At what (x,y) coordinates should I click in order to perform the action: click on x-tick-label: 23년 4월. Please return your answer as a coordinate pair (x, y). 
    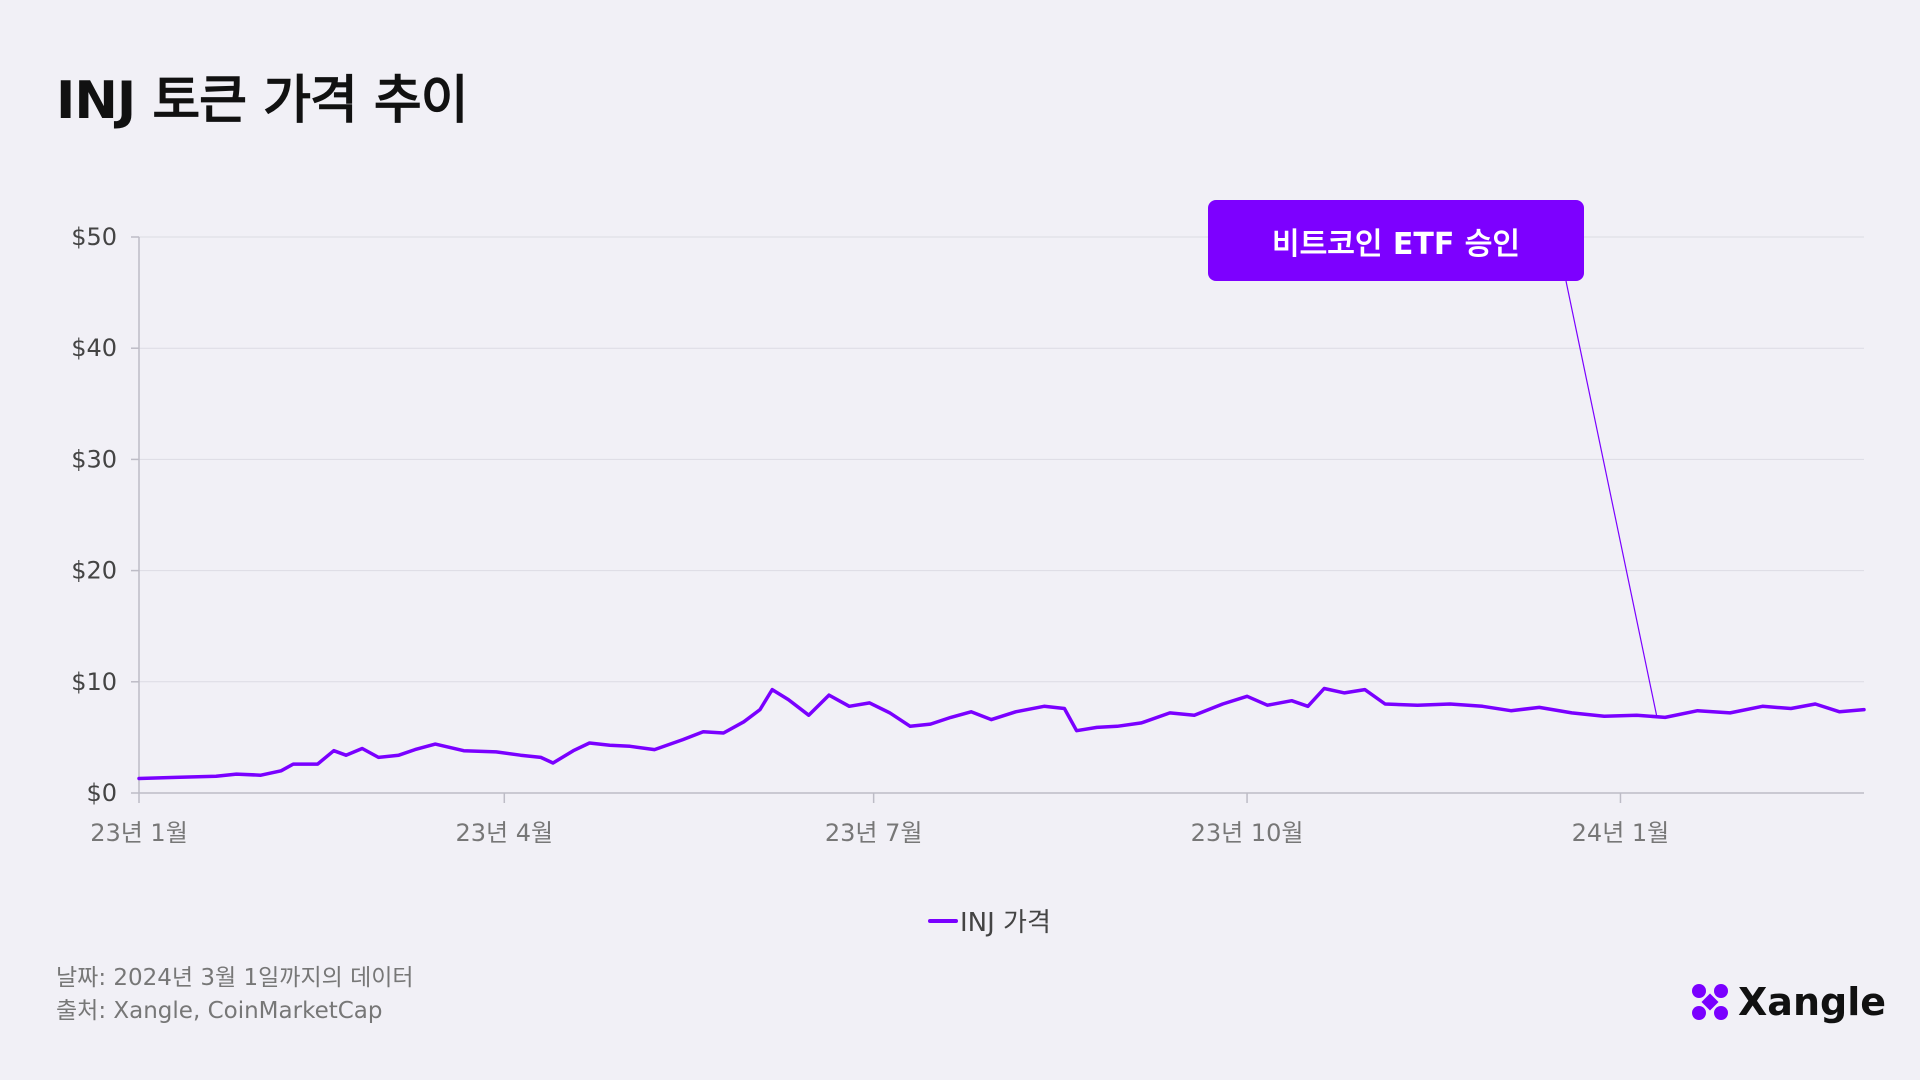
    Looking at the image, I should click on (504, 833).